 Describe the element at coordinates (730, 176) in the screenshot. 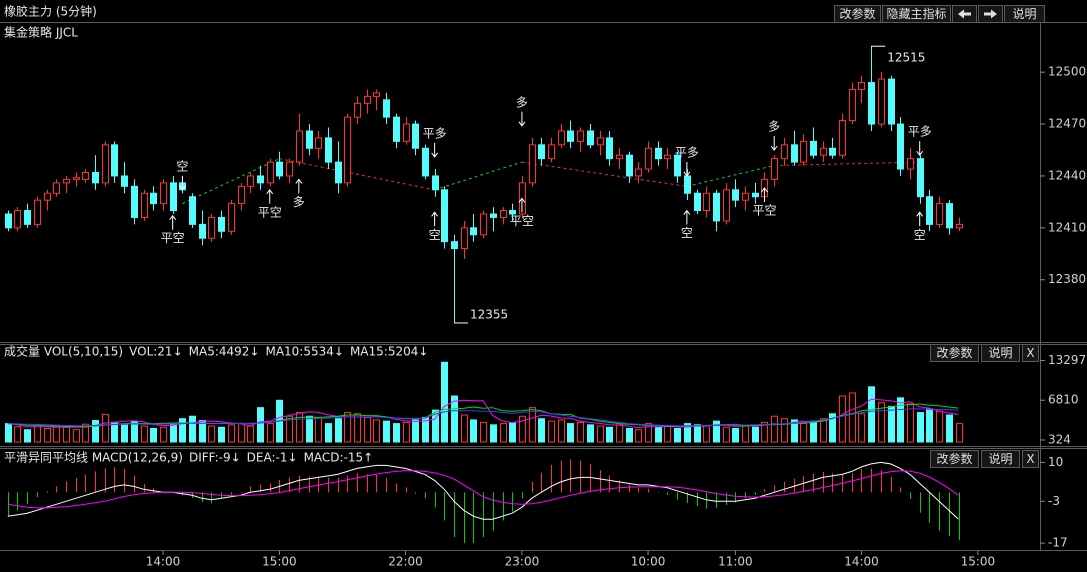

I see `strategy-line` at that location.